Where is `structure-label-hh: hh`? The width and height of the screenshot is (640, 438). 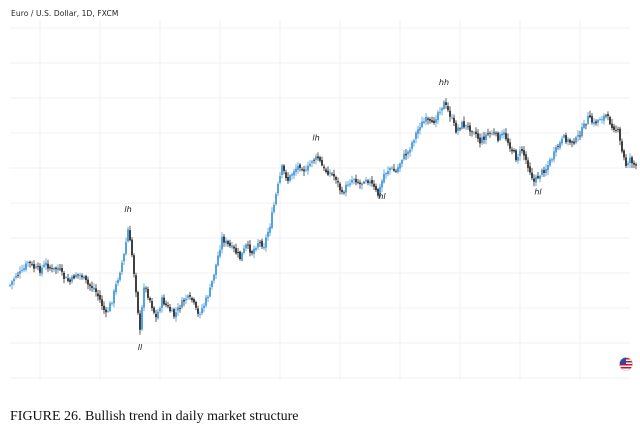
structure-label-hh: hh is located at coordinates (444, 82).